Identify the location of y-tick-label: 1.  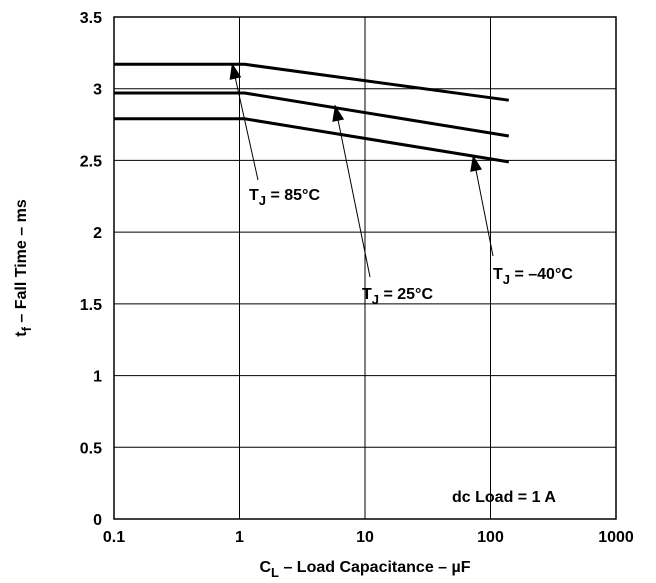
(97, 377).